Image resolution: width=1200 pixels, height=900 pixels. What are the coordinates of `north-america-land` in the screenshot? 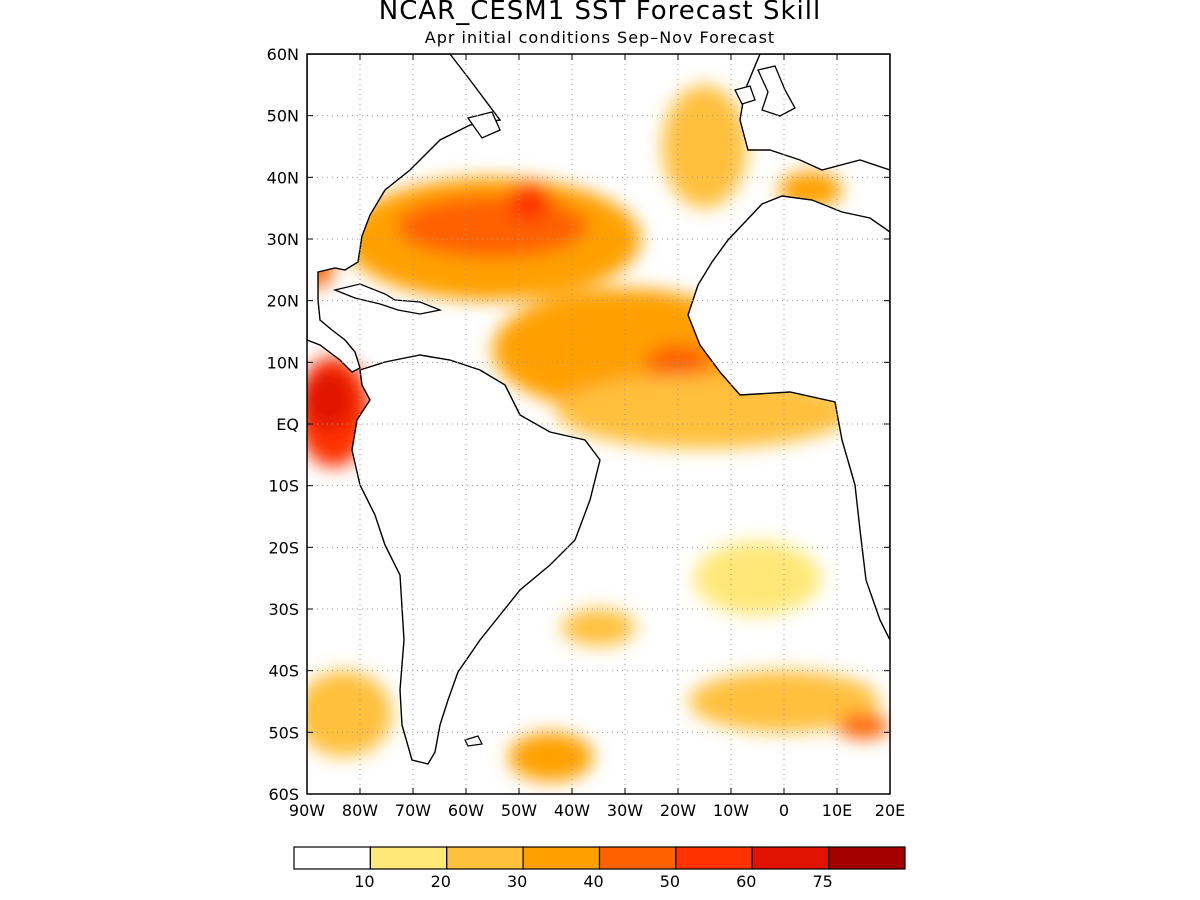 It's located at (404, 213).